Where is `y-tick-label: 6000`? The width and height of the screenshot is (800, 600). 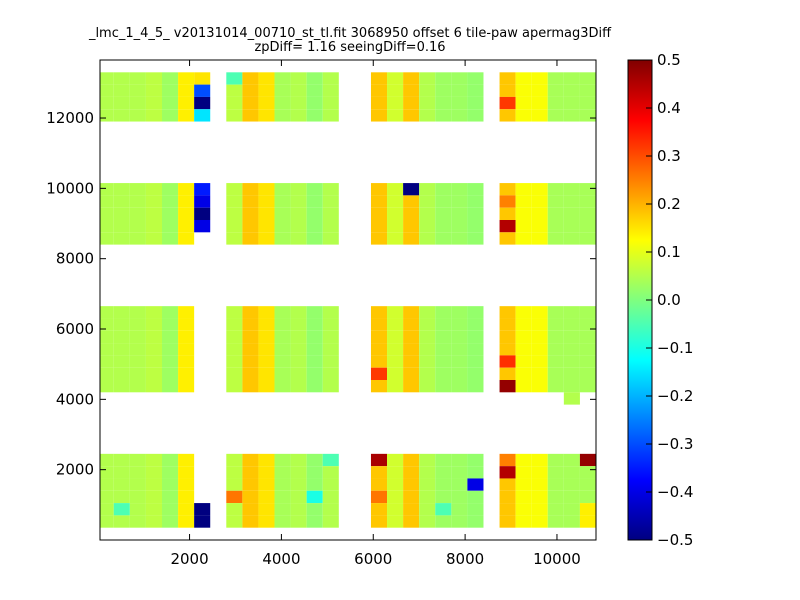
y-tick-label: 6000 is located at coordinates (75, 329).